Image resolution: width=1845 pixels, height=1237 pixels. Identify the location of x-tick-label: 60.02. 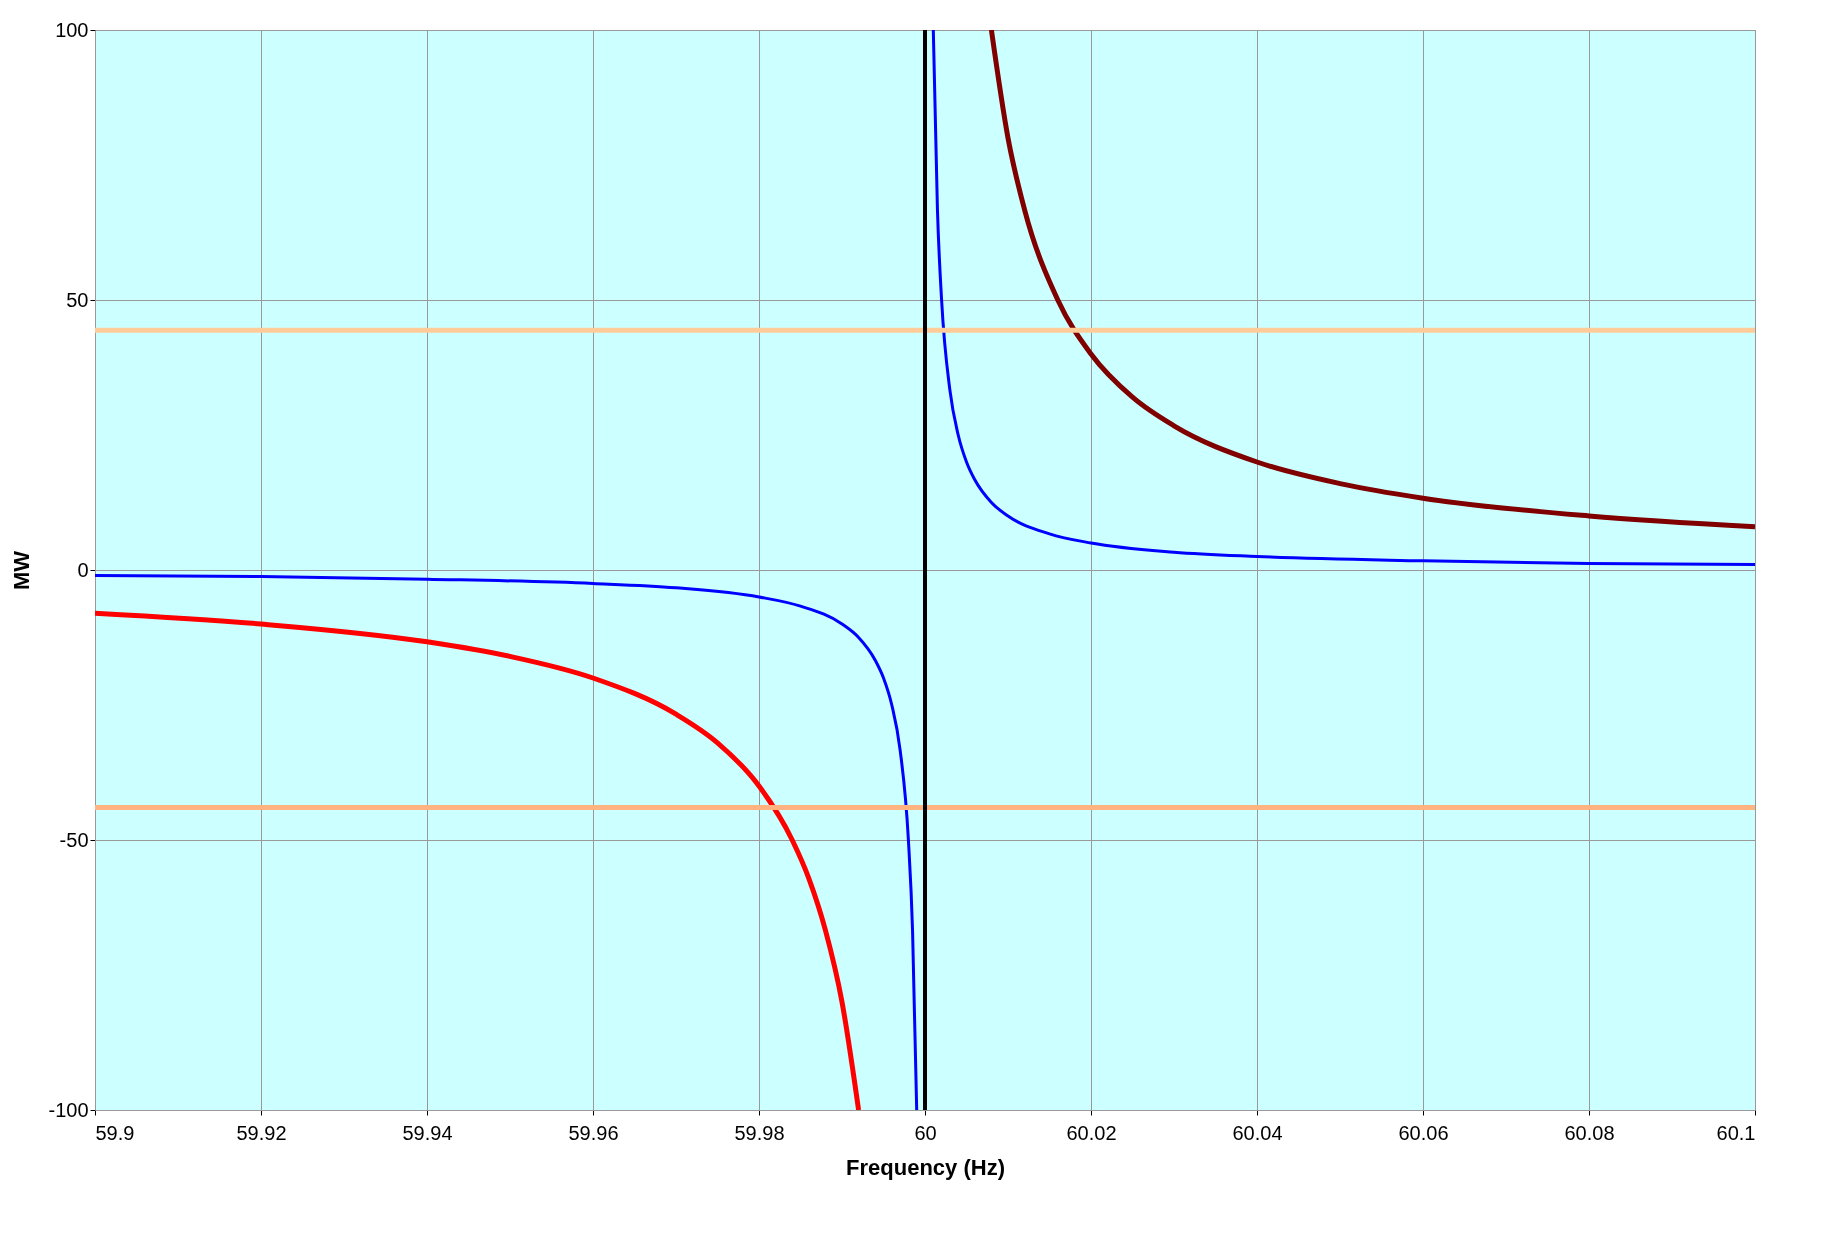
(1091, 1132).